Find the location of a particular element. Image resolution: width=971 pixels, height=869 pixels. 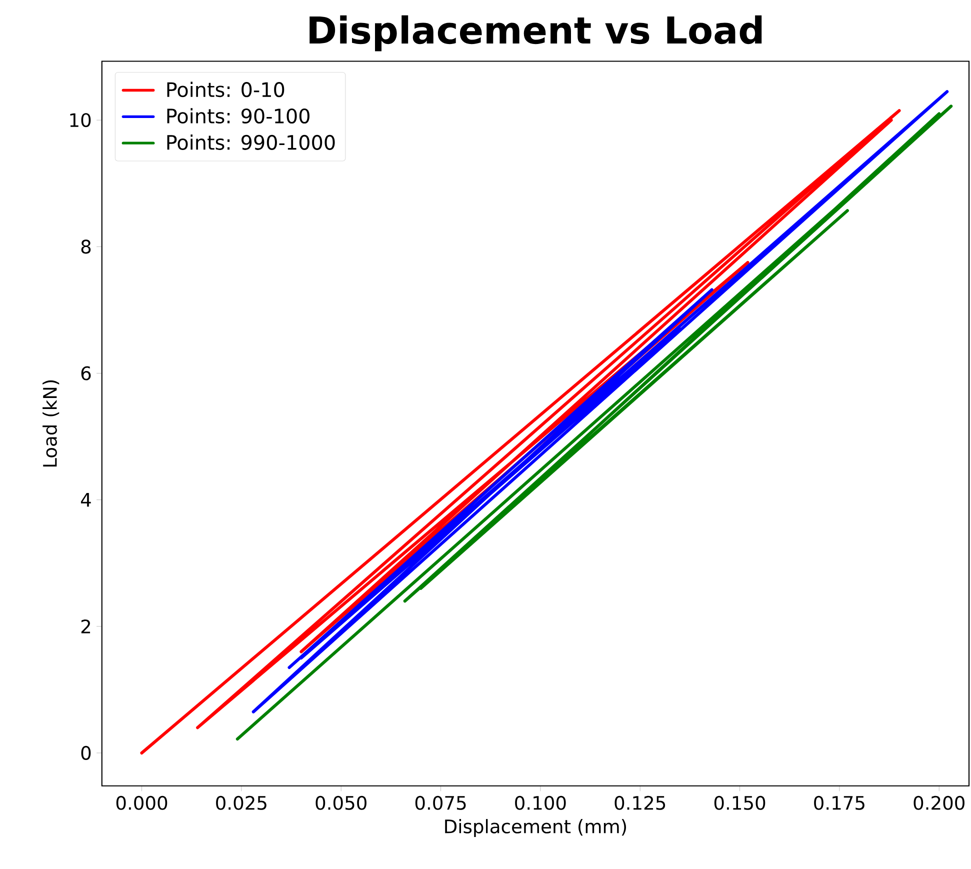

x-axis-title: Displacement (mm) is located at coordinates (535, 828).